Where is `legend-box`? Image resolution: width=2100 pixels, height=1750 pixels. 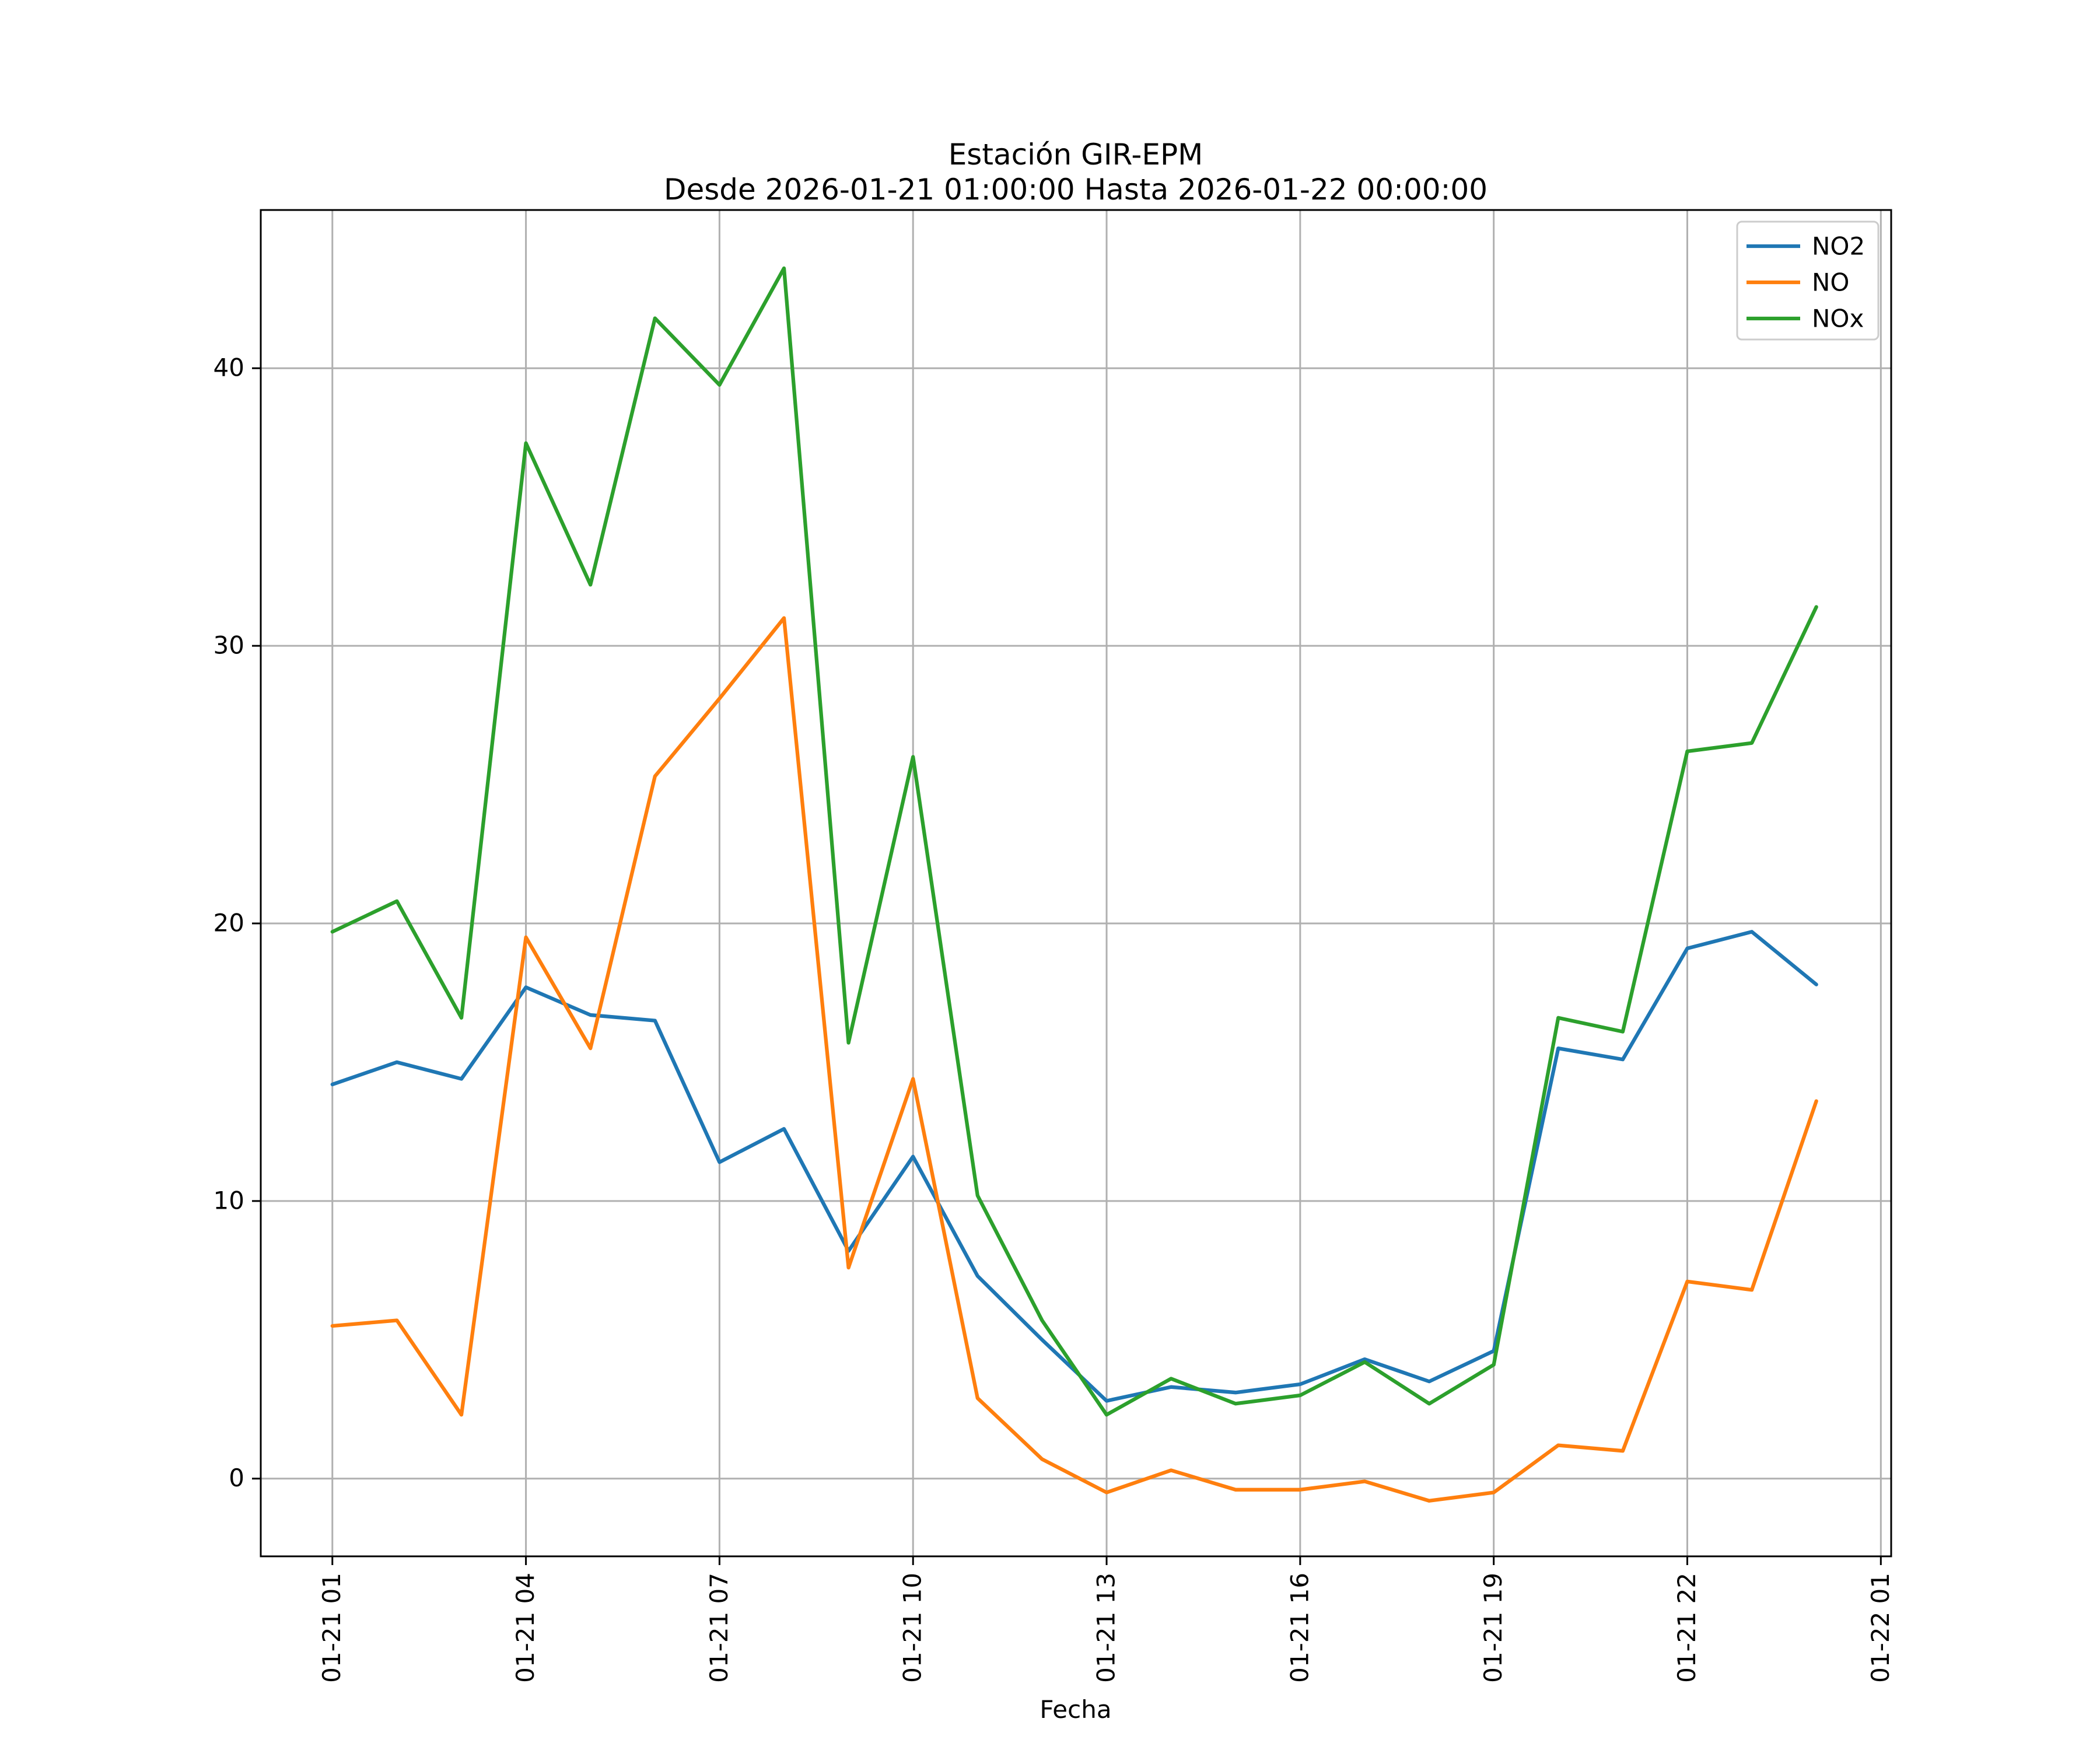
legend-box is located at coordinates (1808, 280).